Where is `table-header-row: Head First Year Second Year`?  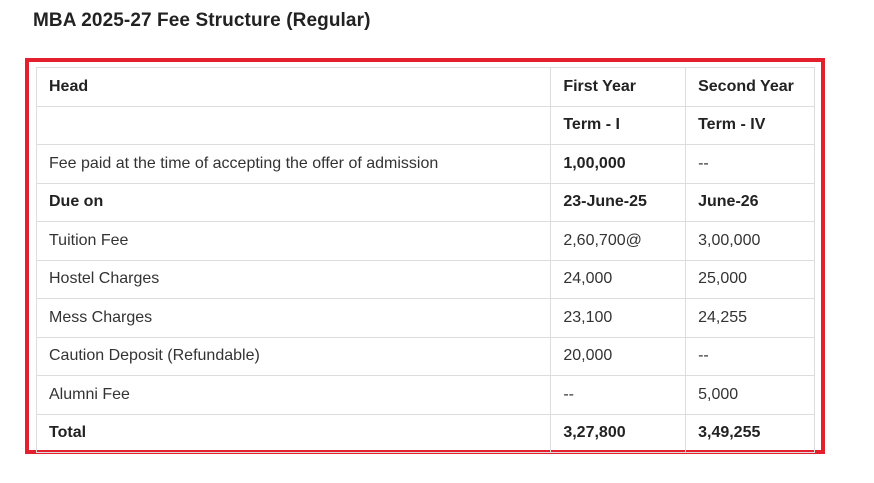 table-header-row: Head First Year Second Year is located at coordinates (425, 87).